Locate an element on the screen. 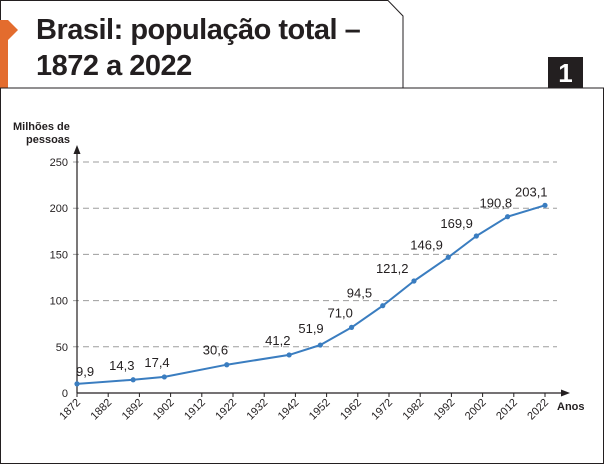  accent-bar is located at coordinates (4, 64).